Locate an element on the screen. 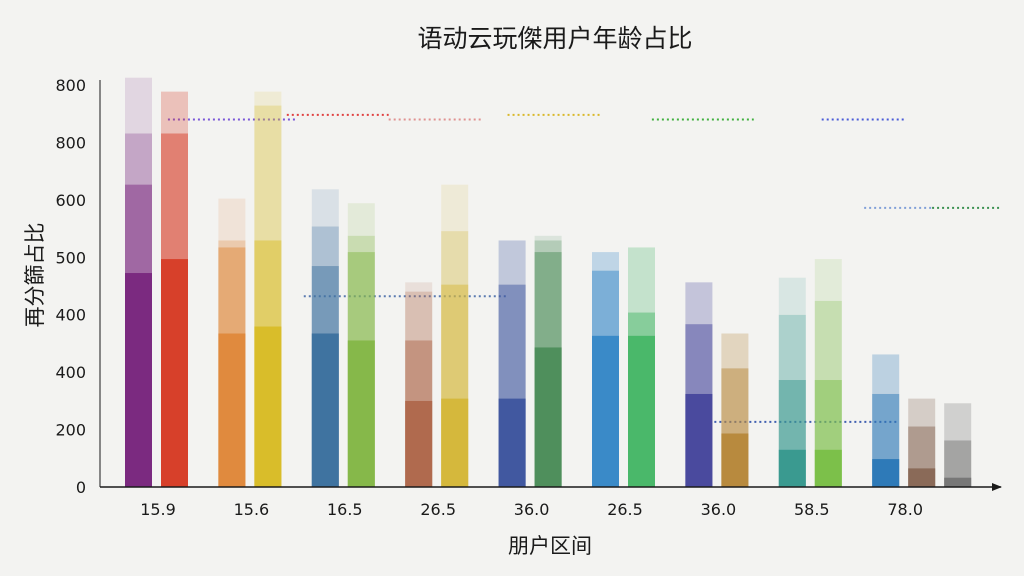 The image size is (1024, 576). y-axis-ticks: 0 200 400 400 500 600 800 800 is located at coordinates (70, 286).